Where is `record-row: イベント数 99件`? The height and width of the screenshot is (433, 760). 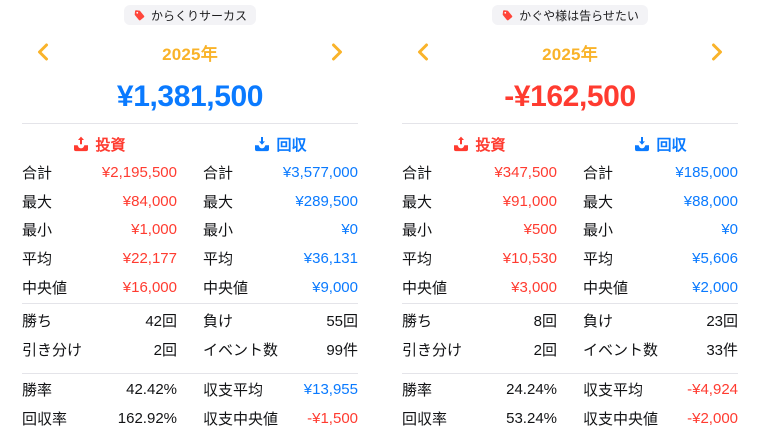
record-row: イベント数 99件 is located at coordinates (280, 349).